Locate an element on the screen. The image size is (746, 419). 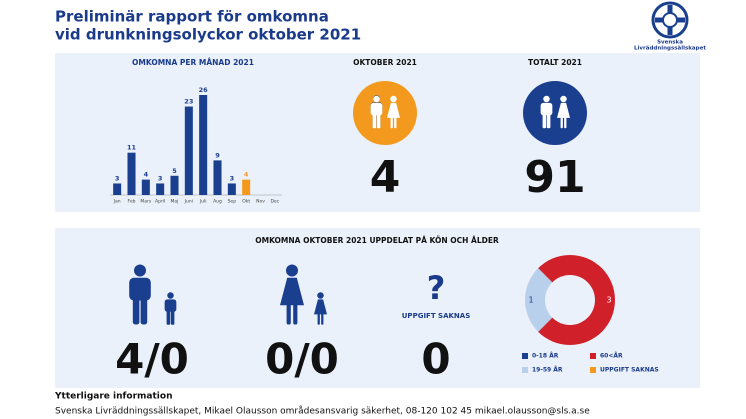
legend-label: UPPGIFT SAKNAS is located at coordinates (629, 370).